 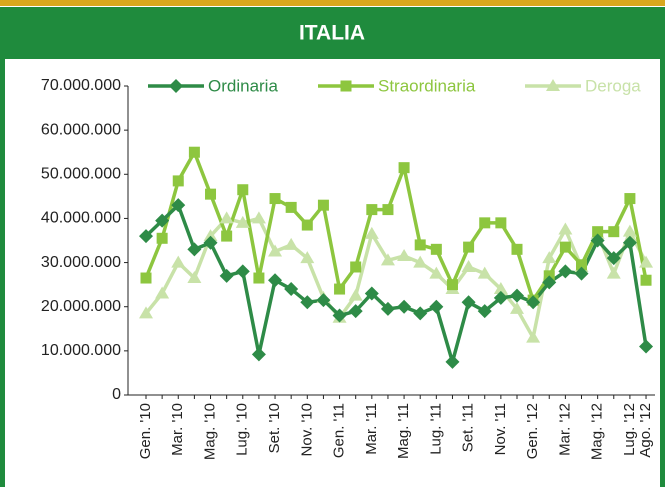 I want to click on x-tick-label: Nov. '11, so click(x=500, y=429).